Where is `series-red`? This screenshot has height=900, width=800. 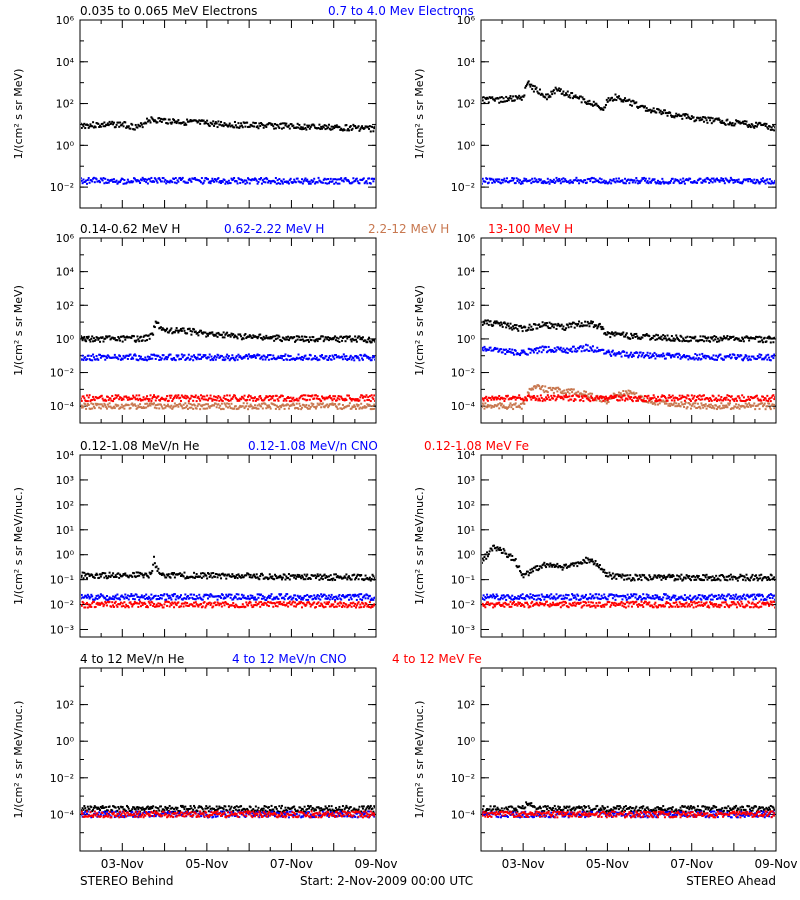
series-red is located at coordinates (628, 398).